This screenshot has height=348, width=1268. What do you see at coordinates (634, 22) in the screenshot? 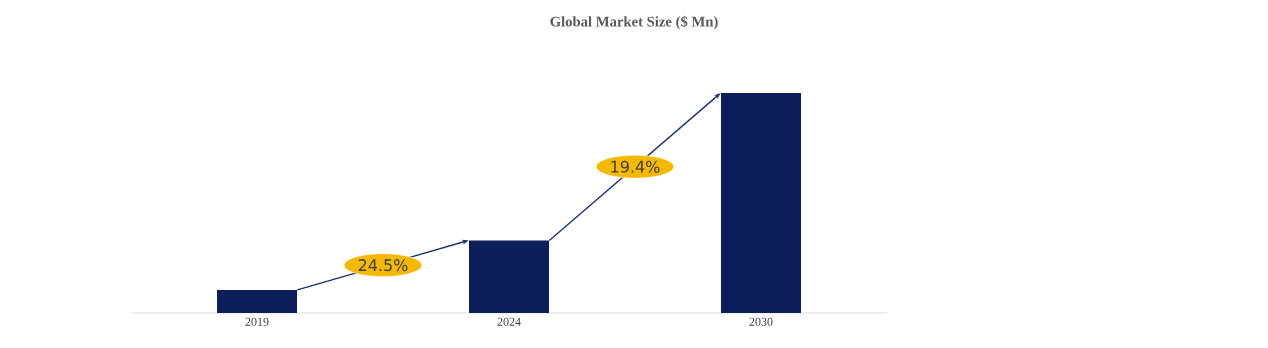
I see `chart-title: Global Market Size ($ Mn)` at bounding box center [634, 22].